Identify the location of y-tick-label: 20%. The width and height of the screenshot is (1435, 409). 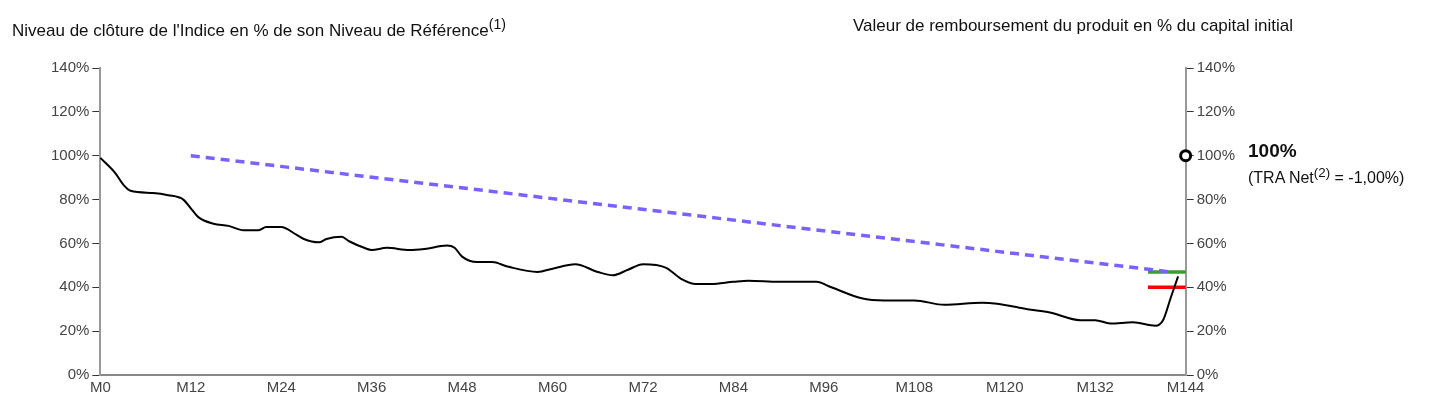
(74, 330).